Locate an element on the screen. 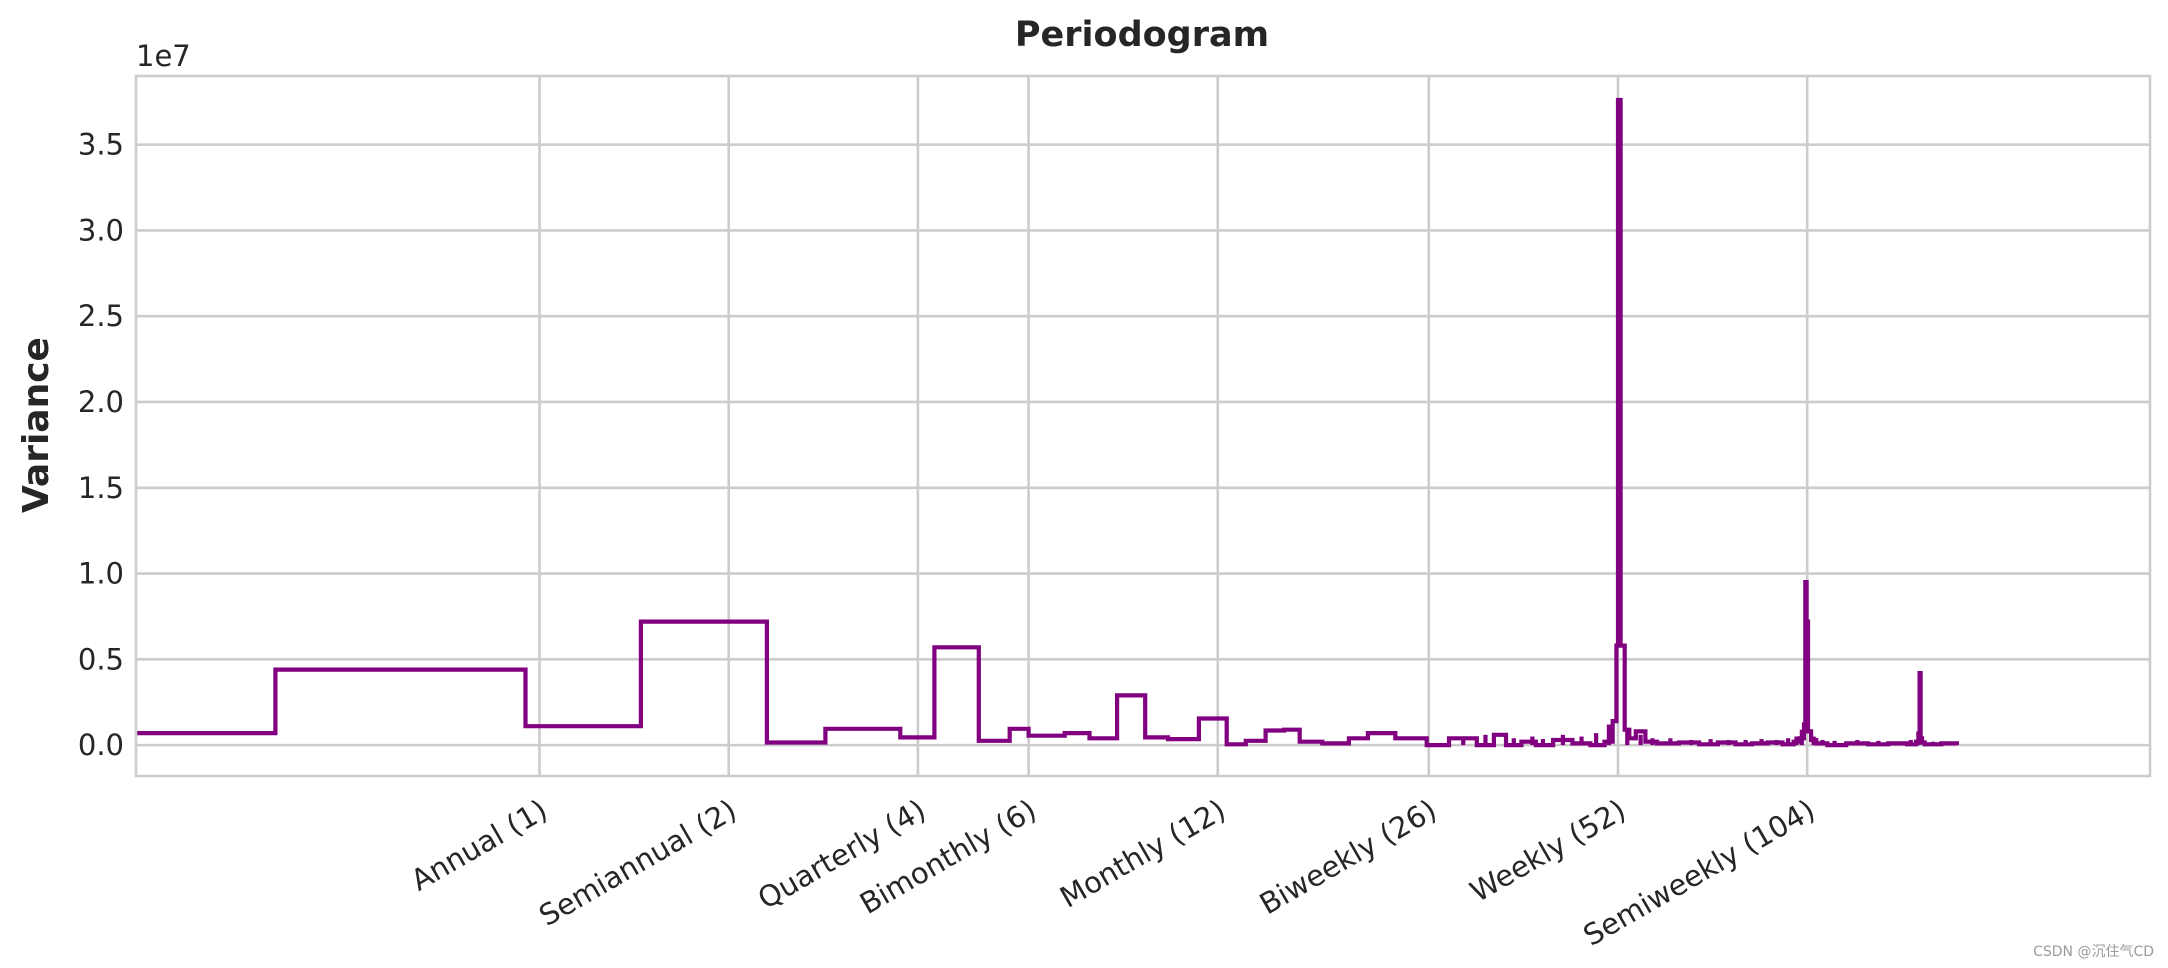 The height and width of the screenshot is (968, 2168). y-tick-label: 0.5 is located at coordinates (101, 659).